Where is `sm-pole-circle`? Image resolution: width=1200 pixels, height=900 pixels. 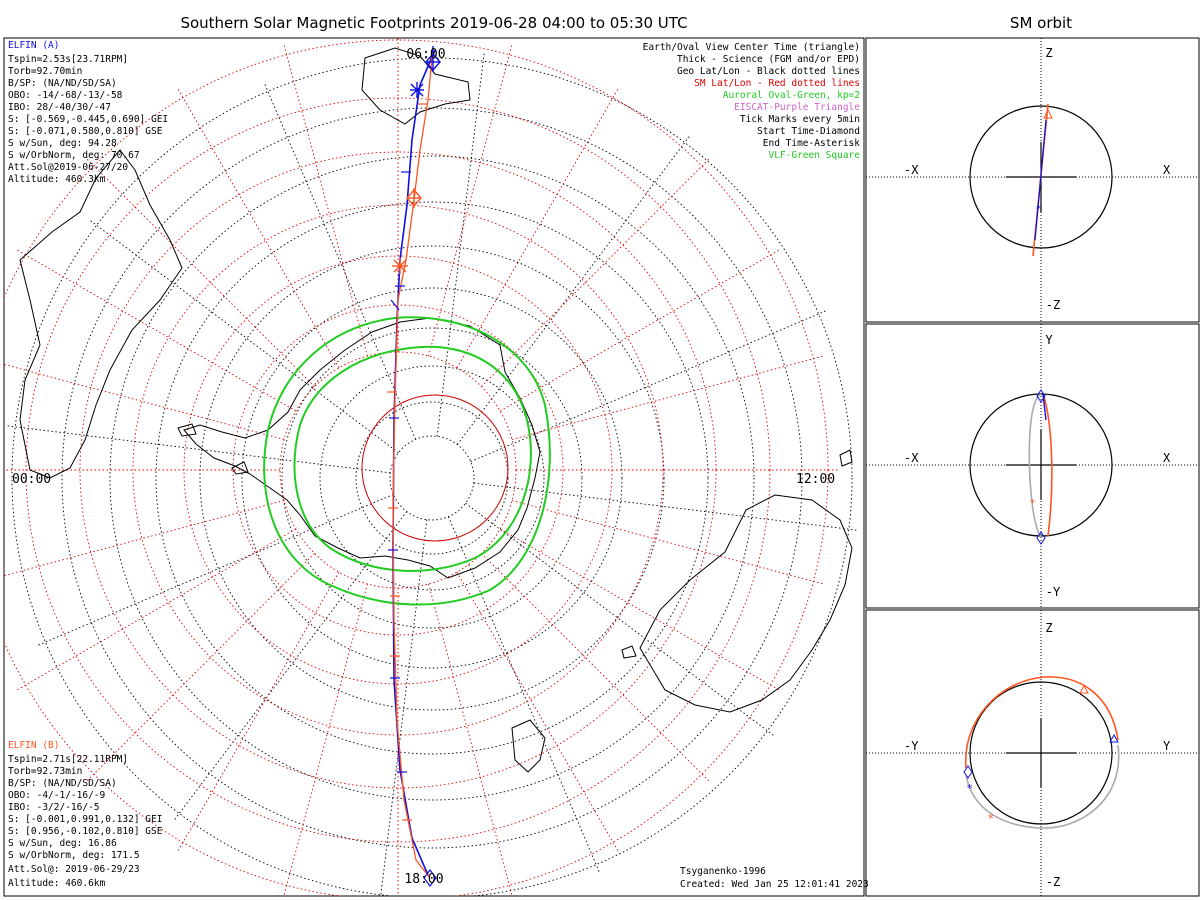 sm-pole-circle is located at coordinates (435, 468).